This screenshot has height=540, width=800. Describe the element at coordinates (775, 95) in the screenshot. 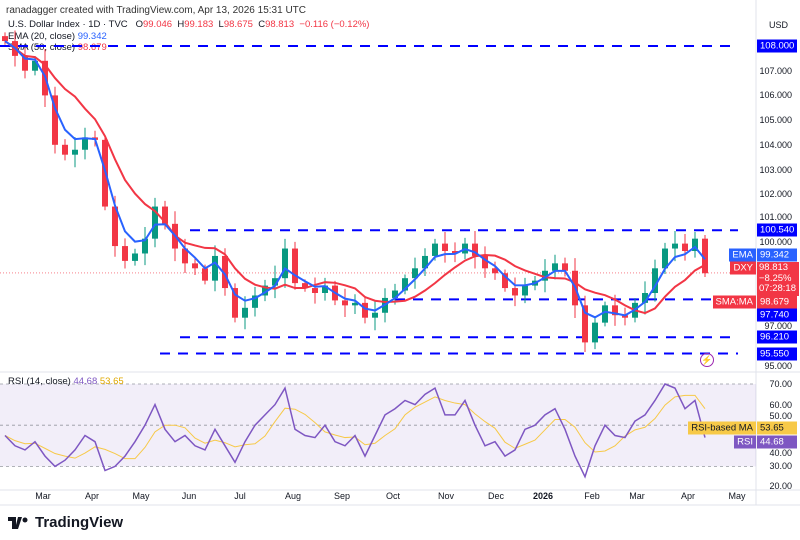

I see `price-tick: 106.000` at that location.